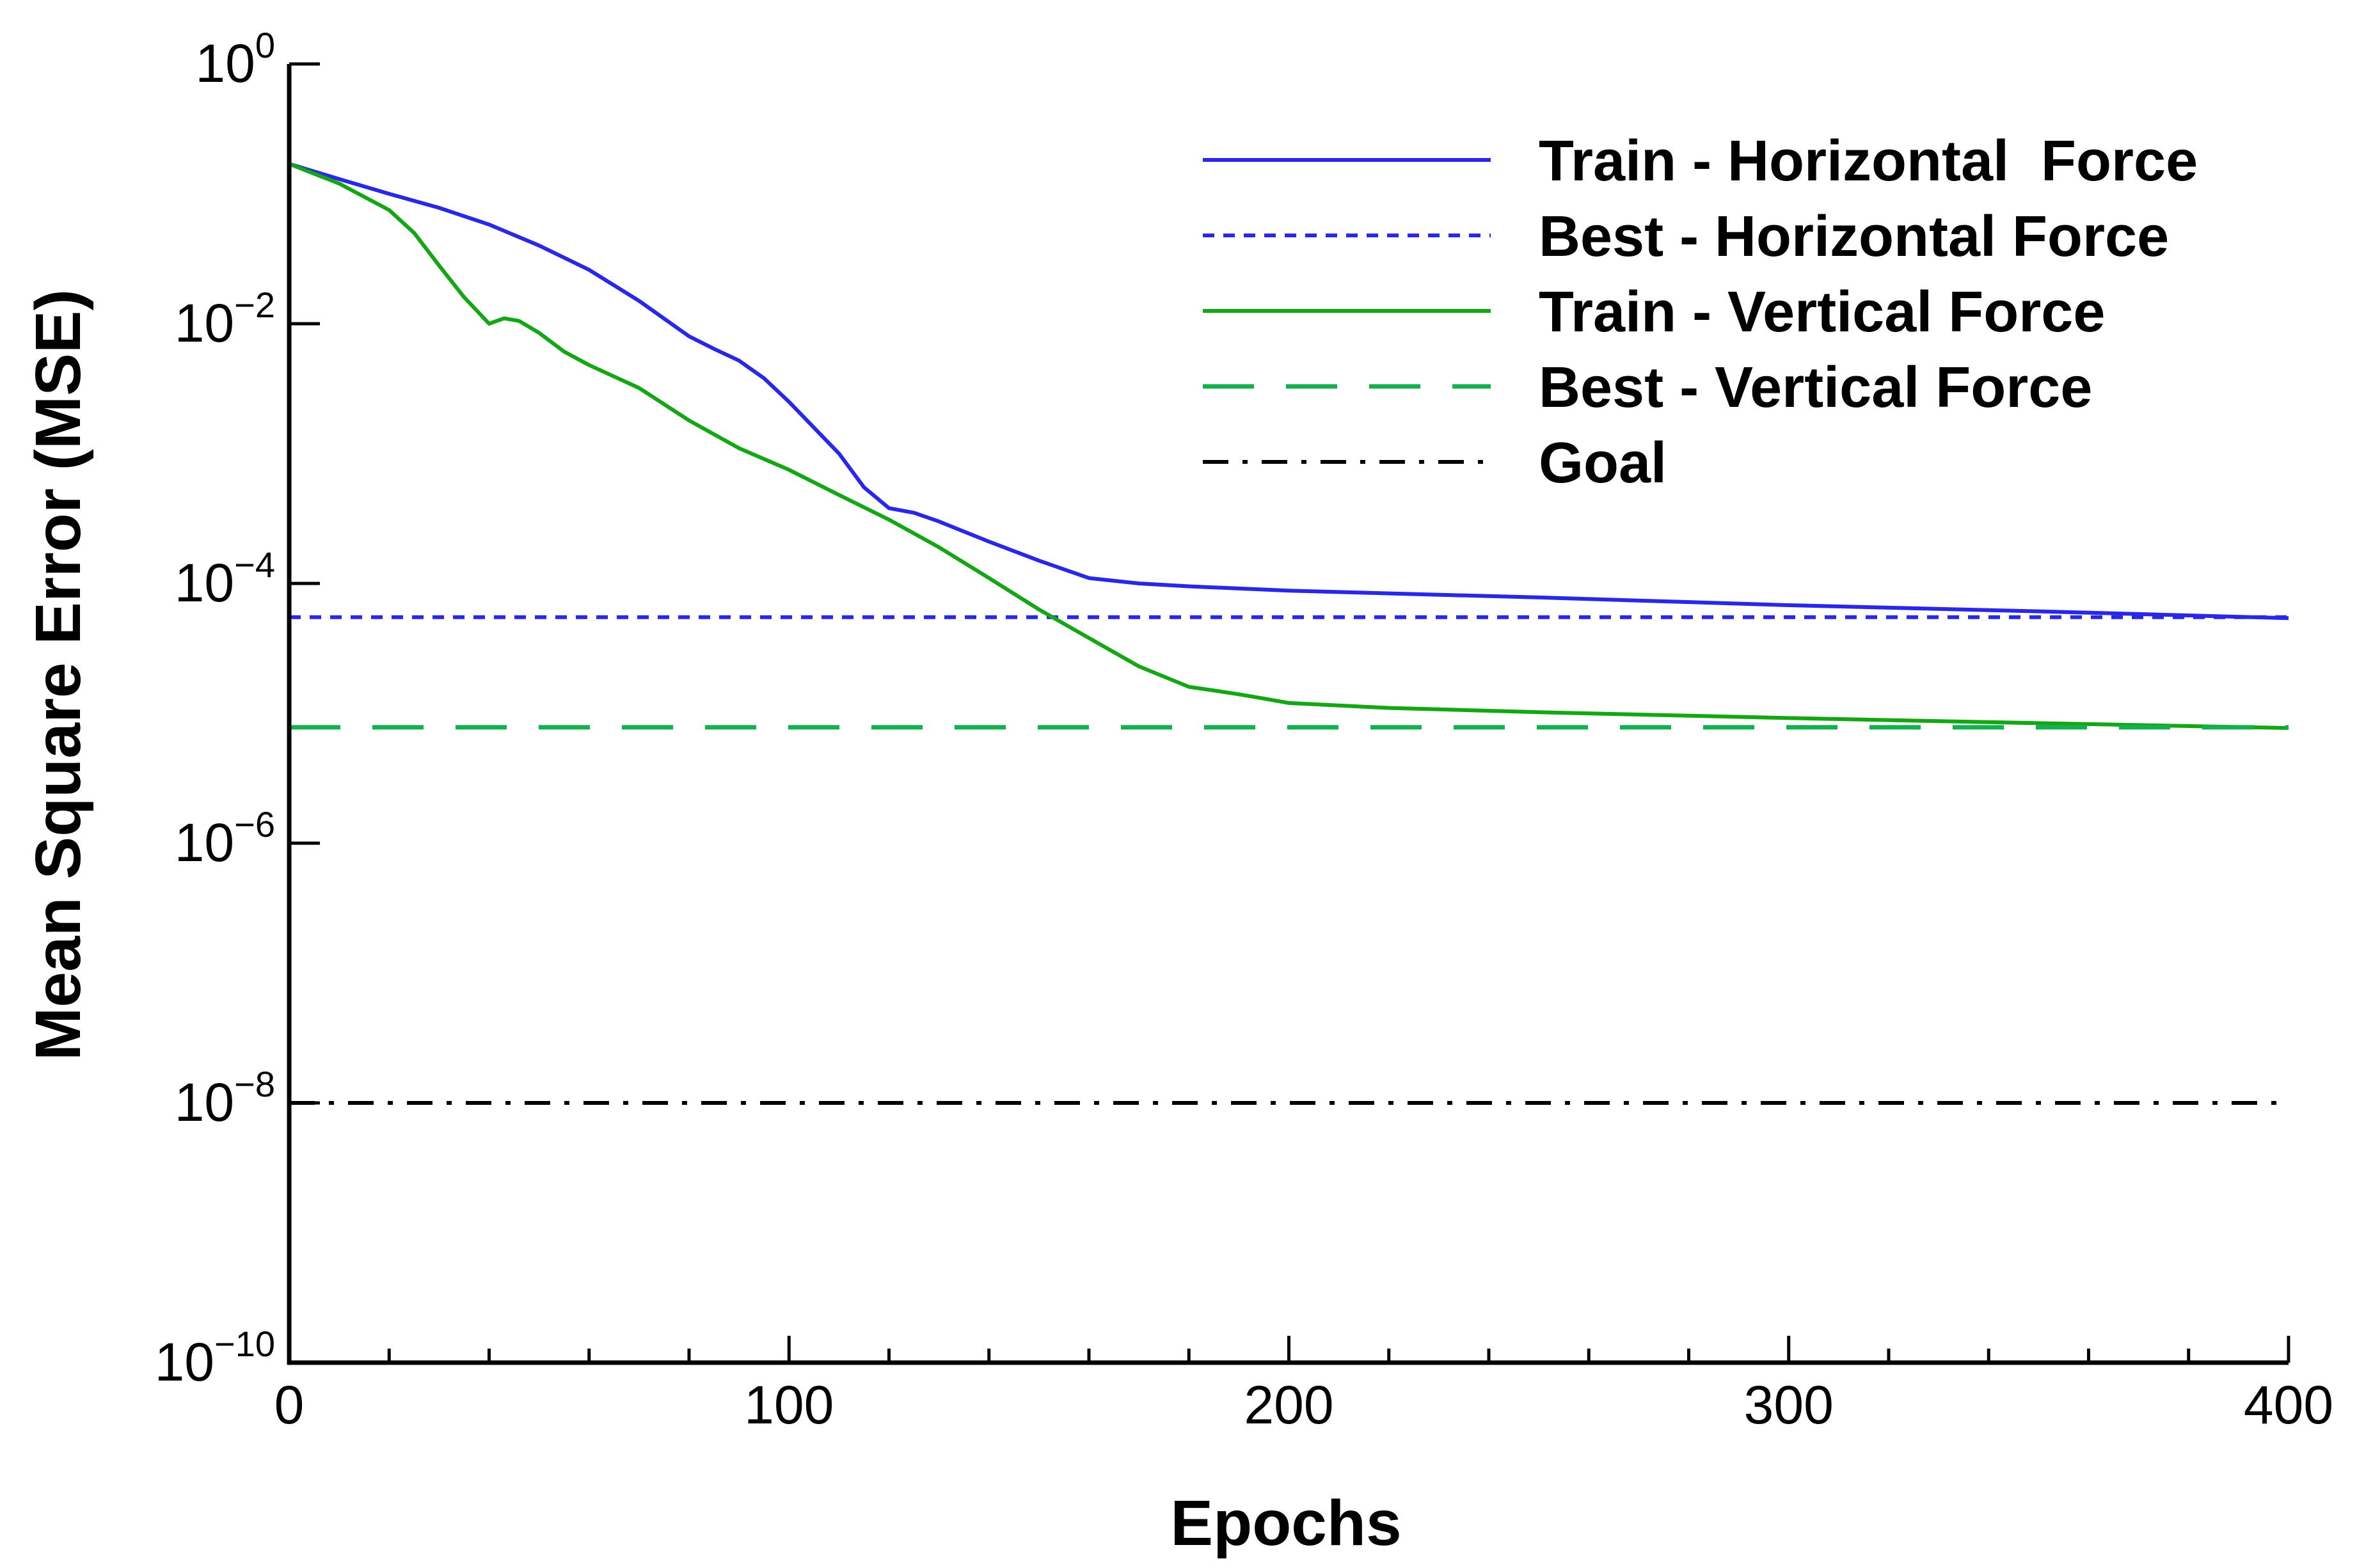  Describe the element at coordinates (1815, 388) in the screenshot. I see `legend-label-4: Best - Vertical Force` at that location.